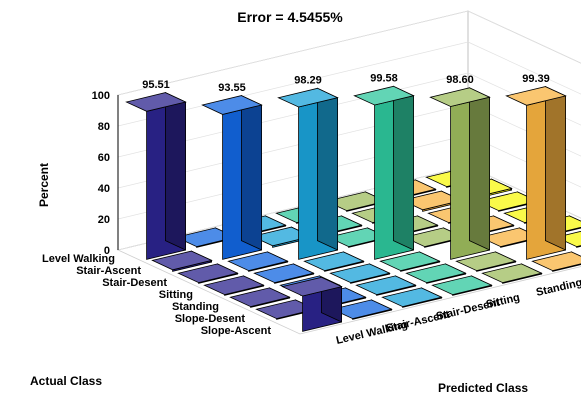 Image resolution: width=581 pixels, height=420 pixels. What do you see at coordinates (195, 307) in the screenshot?
I see `actual-class-label: Standing` at bounding box center [195, 307].